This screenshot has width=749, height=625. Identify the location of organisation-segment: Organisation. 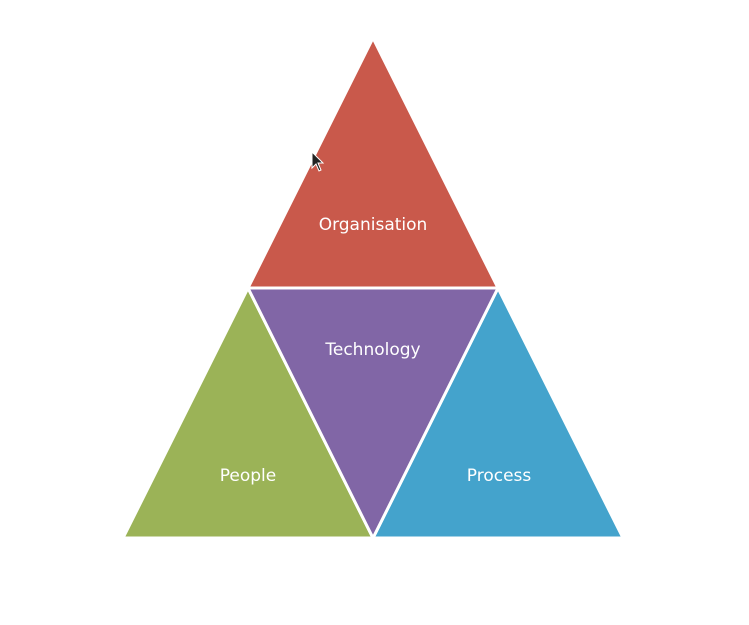
(373, 162).